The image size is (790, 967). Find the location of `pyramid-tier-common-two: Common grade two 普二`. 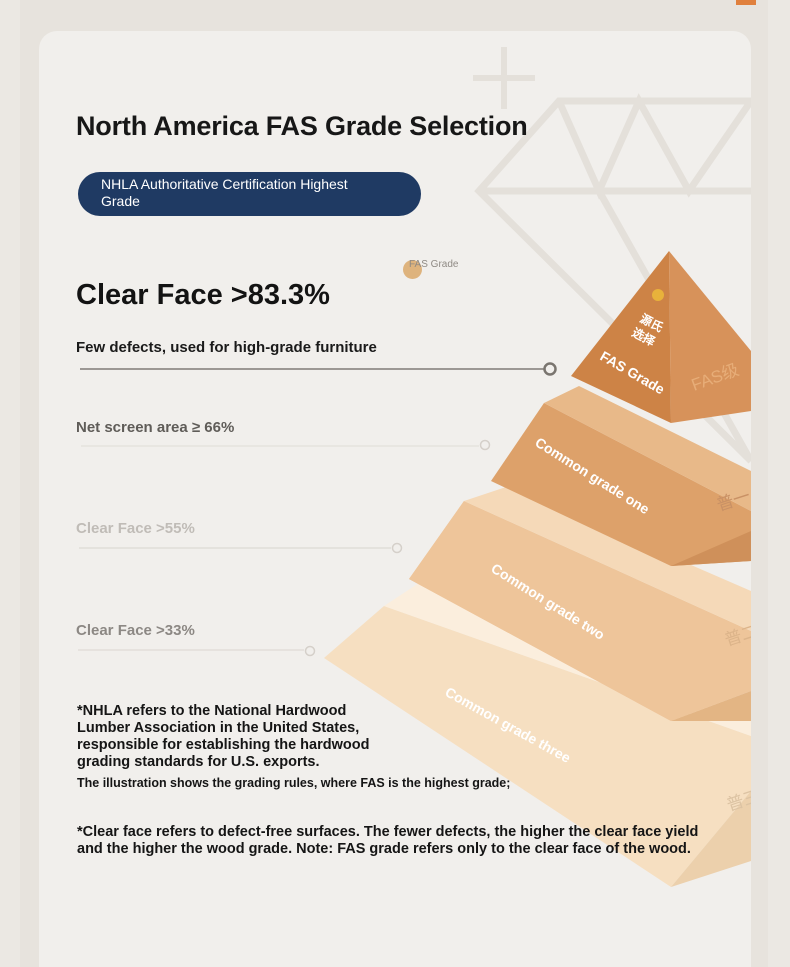

pyramid-tier-common-two: Common grade two 普二 is located at coordinates (580, 603).